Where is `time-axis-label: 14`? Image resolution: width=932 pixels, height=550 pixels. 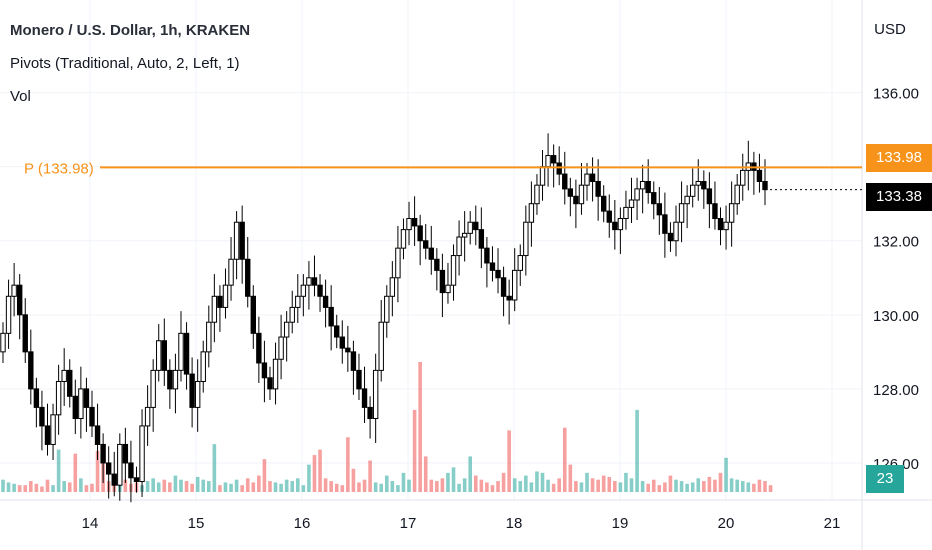 time-axis-label: 14 is located at coordinates (90, 523).